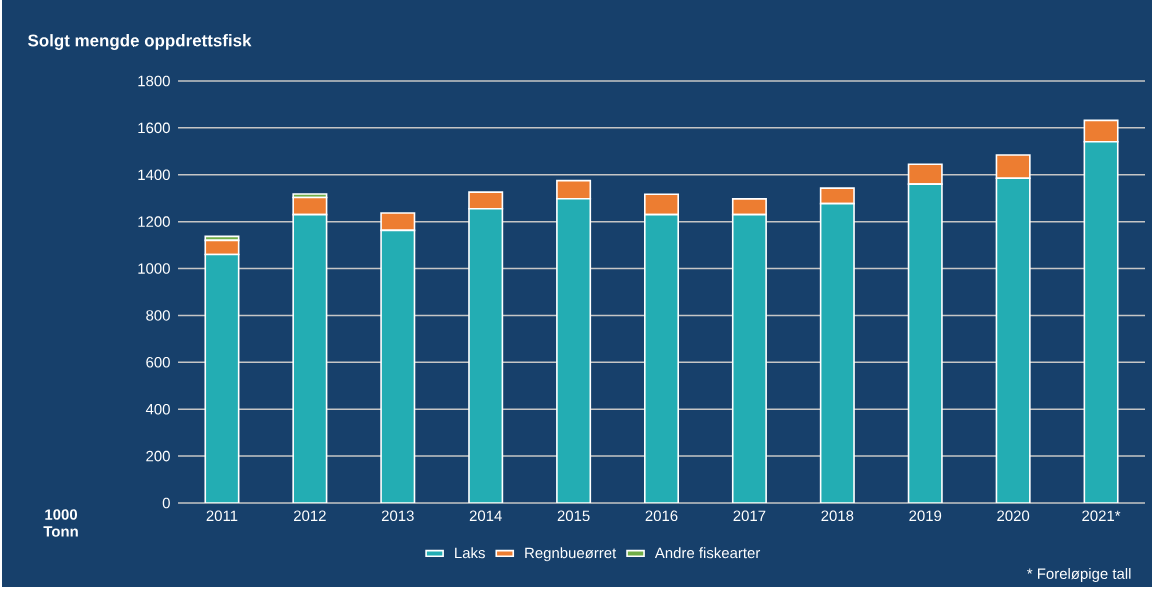  I want to click on x-tick-label: 2017, so click(749, 516).